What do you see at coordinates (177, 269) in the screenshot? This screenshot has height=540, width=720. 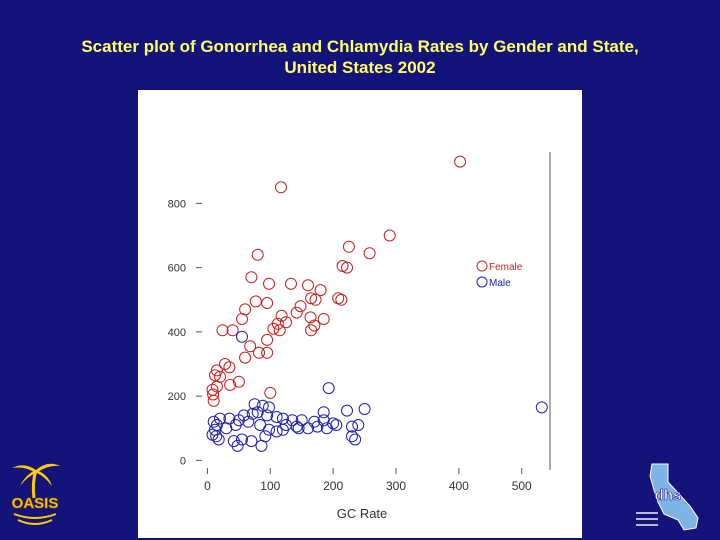 I see `y-tick-label: 600` at bounding box center [177, 269].